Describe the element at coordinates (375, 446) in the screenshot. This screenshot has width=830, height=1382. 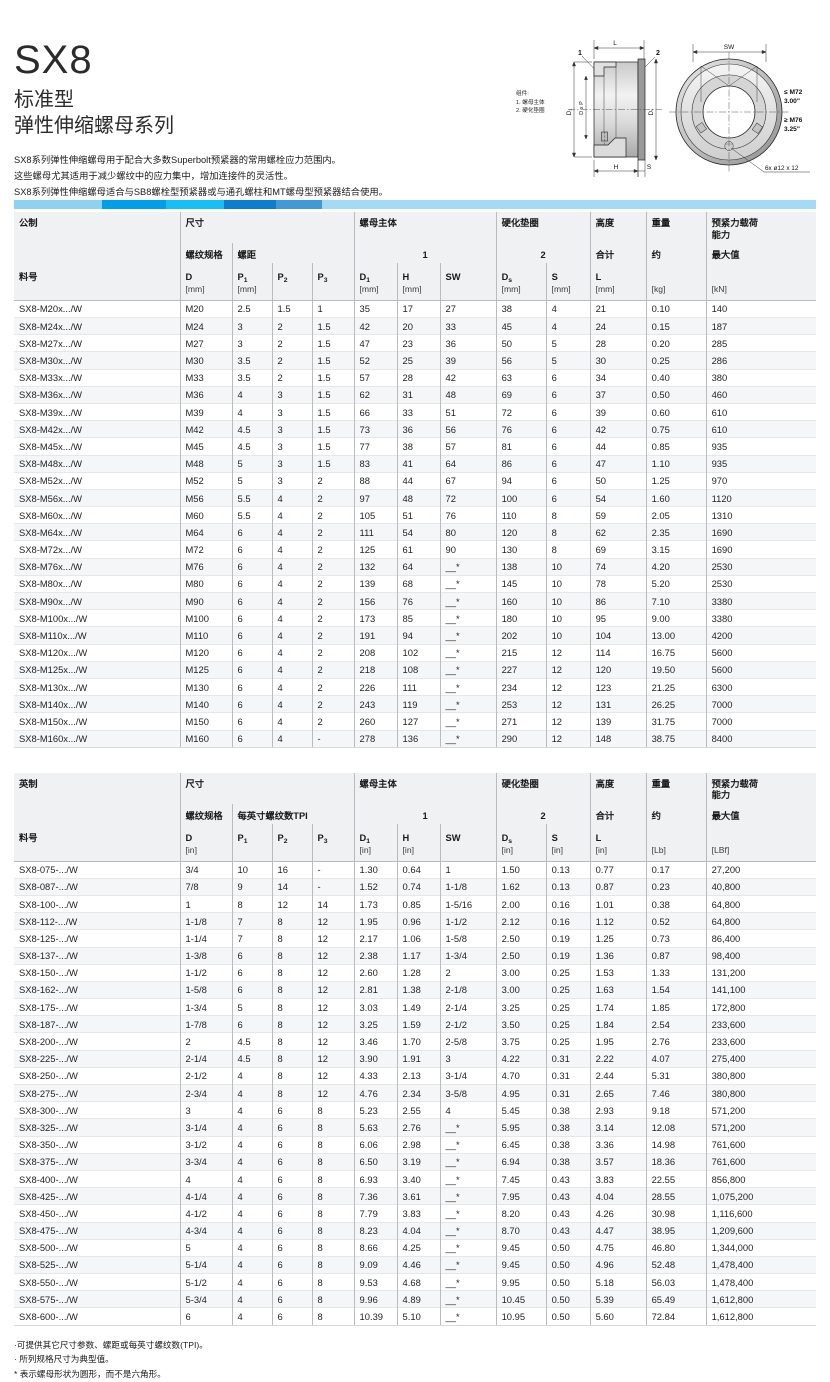
I see `cell-value: 77` at that location.